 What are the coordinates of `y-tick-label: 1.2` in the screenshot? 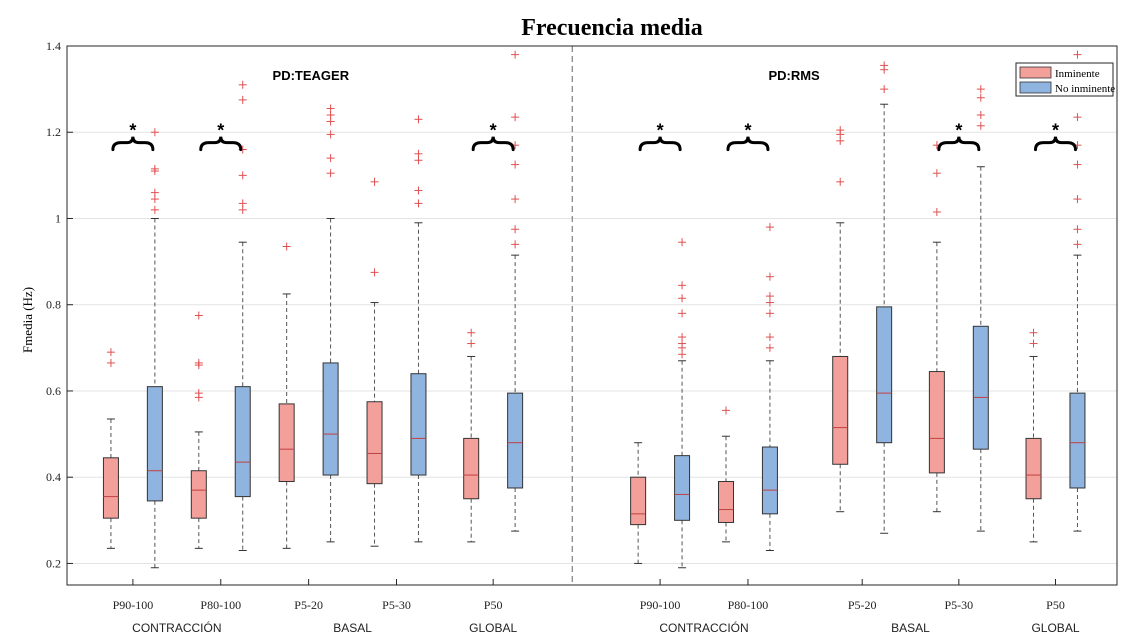 It's located at (53, 132).